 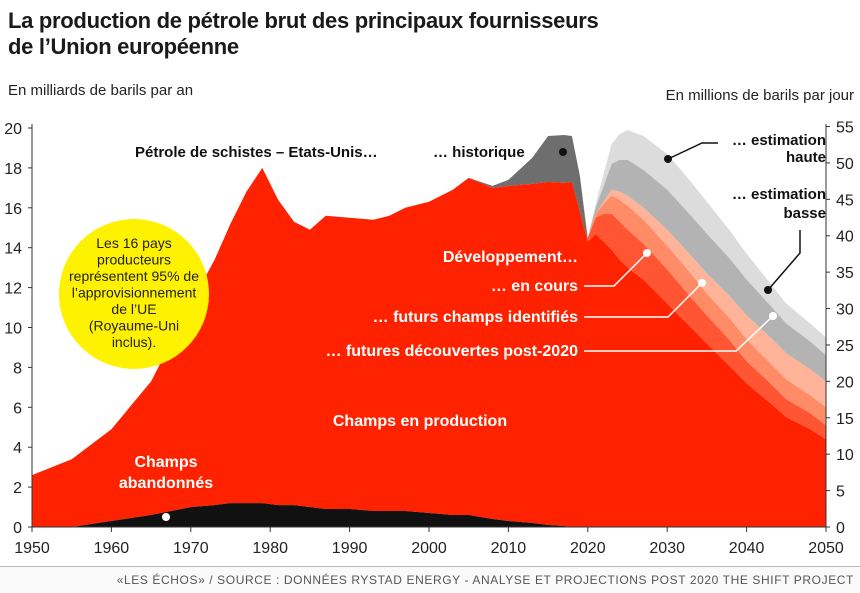 I want to click on y-left-tick-label: 20, so click(x=13, y=129).